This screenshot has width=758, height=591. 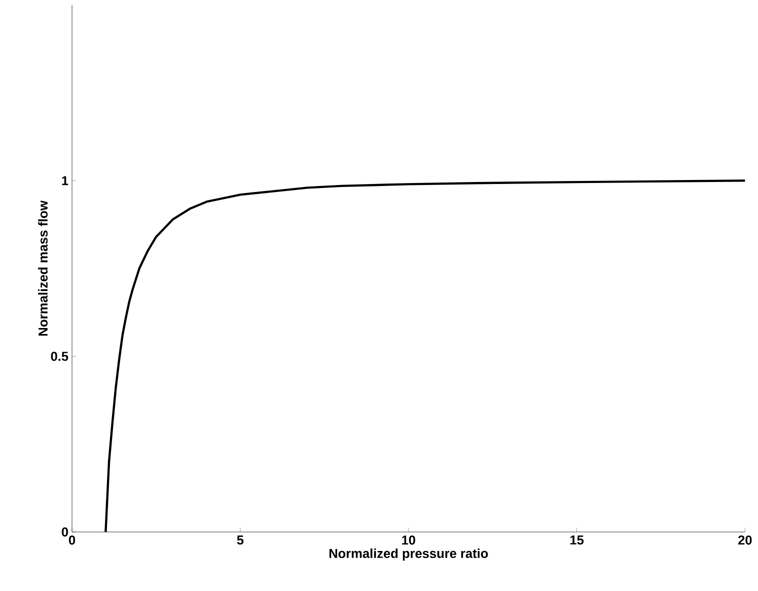 I want to click on x-tick-label: 15, so click(x=577, y=540).